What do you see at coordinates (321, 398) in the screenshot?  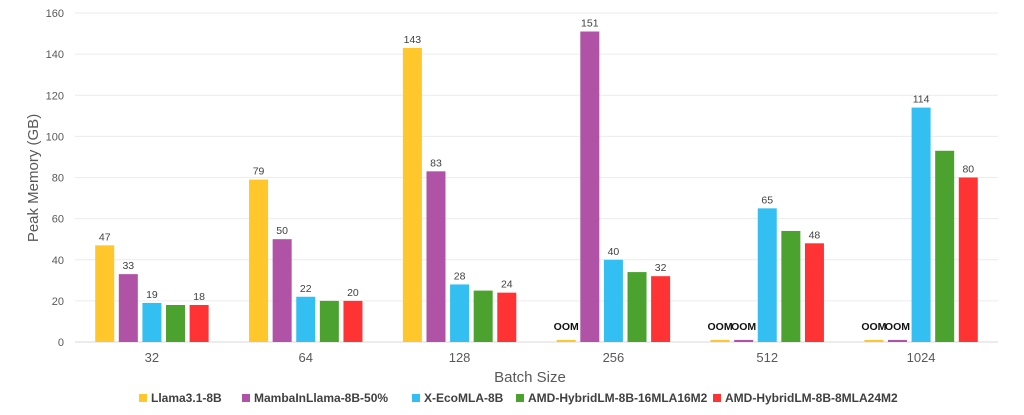 I see `legend-label: MambaInLlama-8B-50%` at bounding box center [321, 398].